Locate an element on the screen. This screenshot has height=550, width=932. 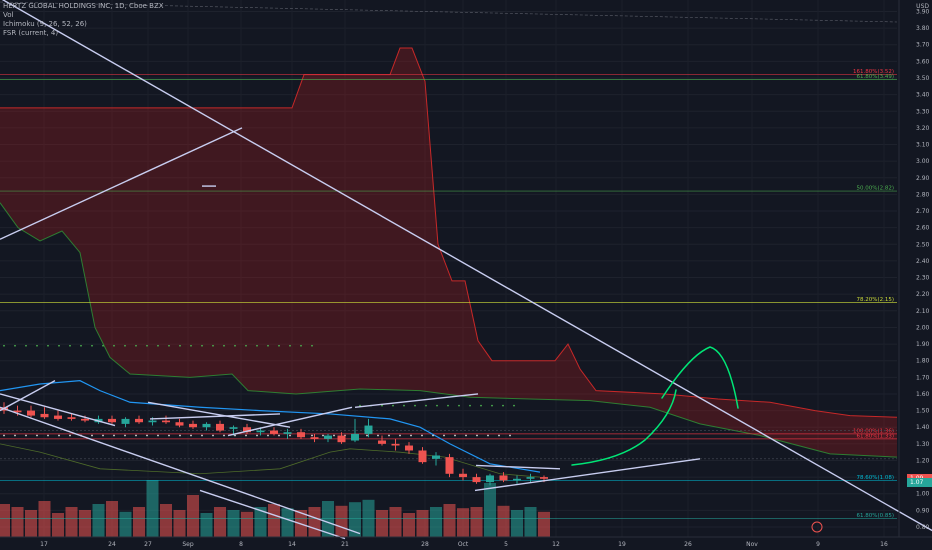
price-tick-label: 2.10 is located at coordinates (923, 311).